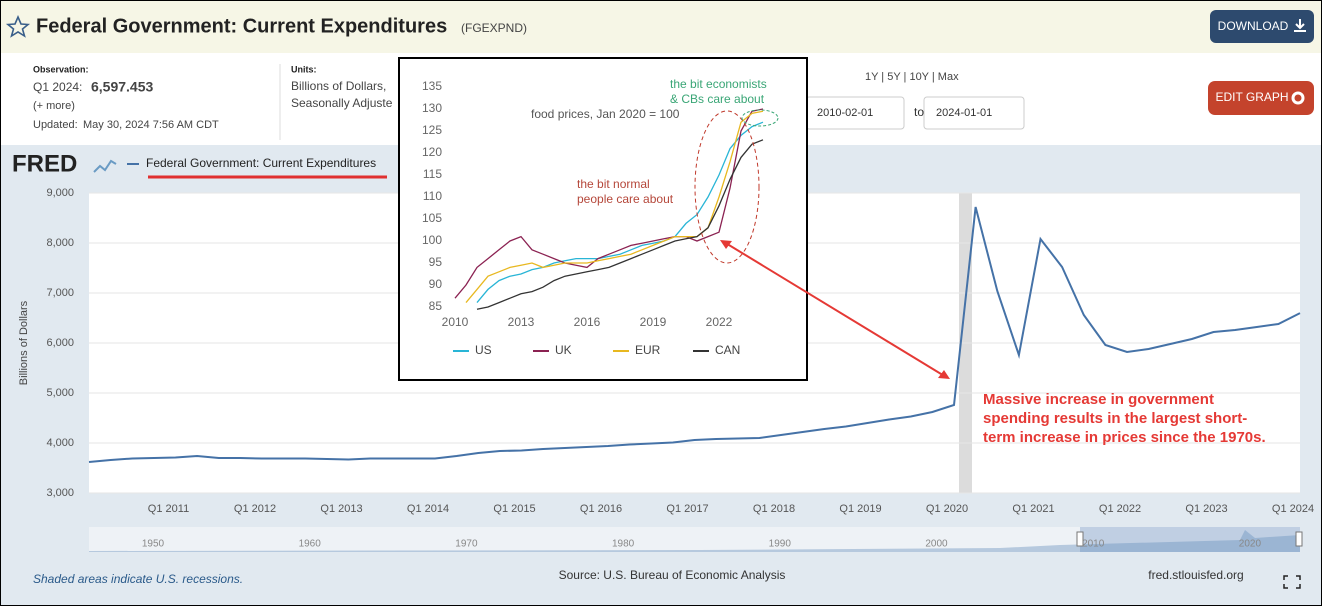  I want to click on y-axis-label: Billions of Dollars, so click(24, 342).